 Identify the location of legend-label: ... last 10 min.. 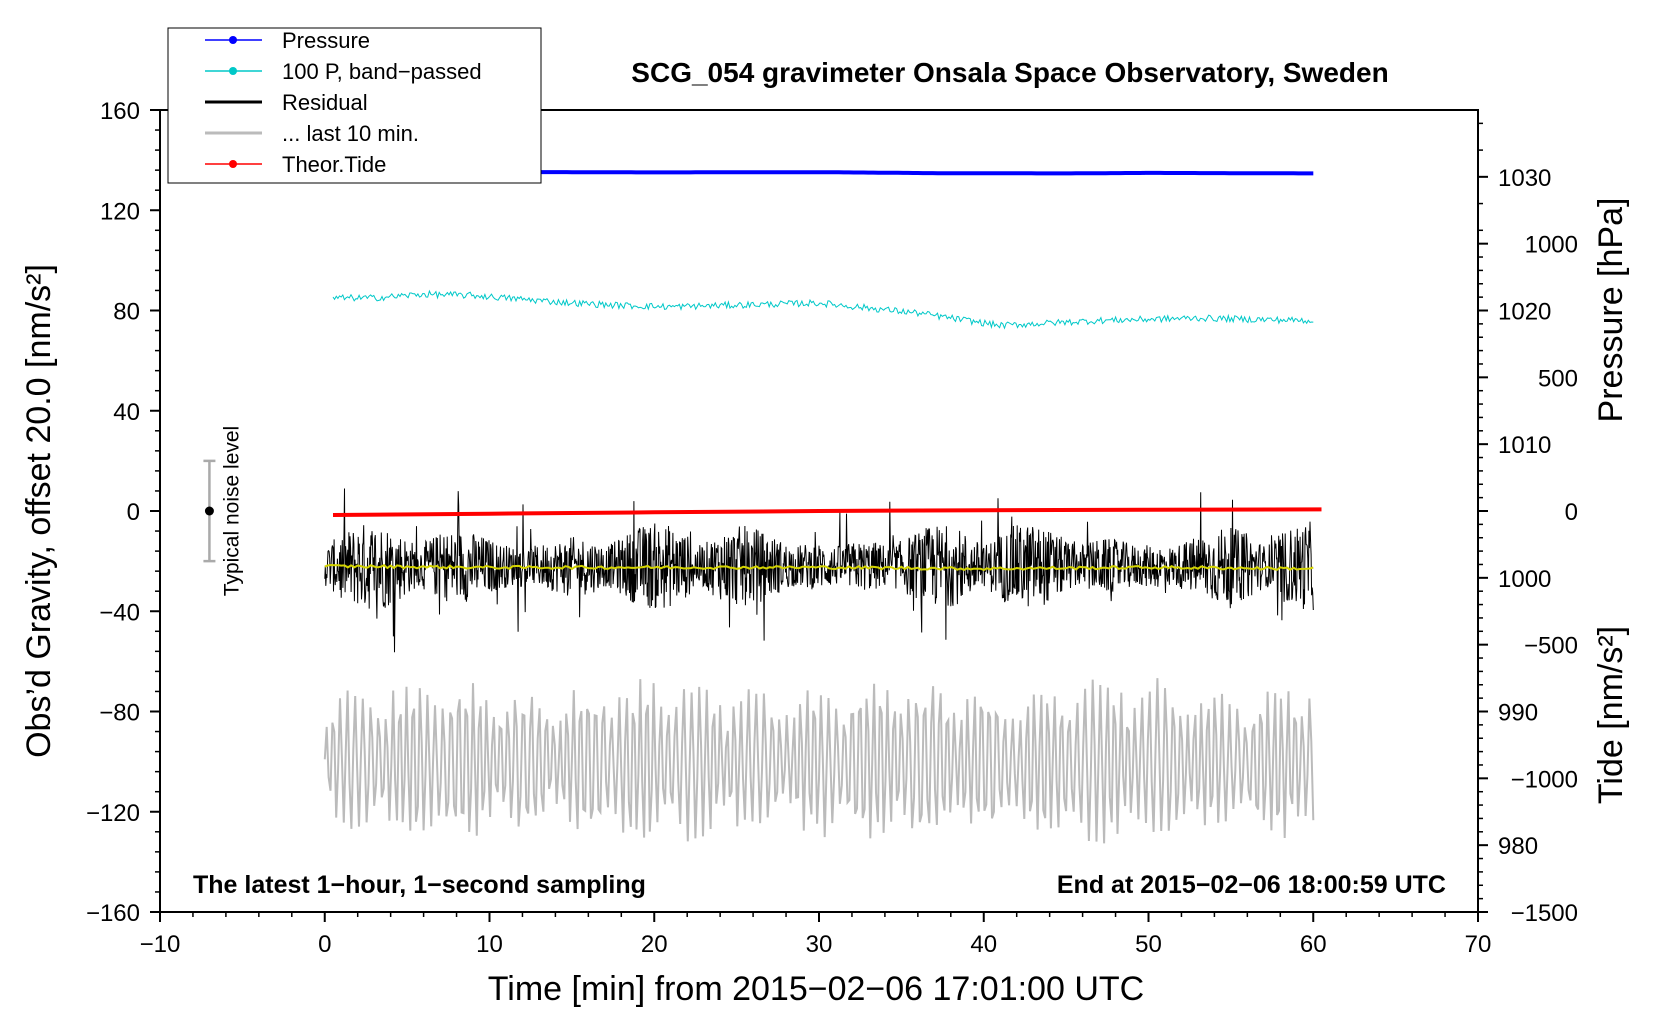
(350, 133).